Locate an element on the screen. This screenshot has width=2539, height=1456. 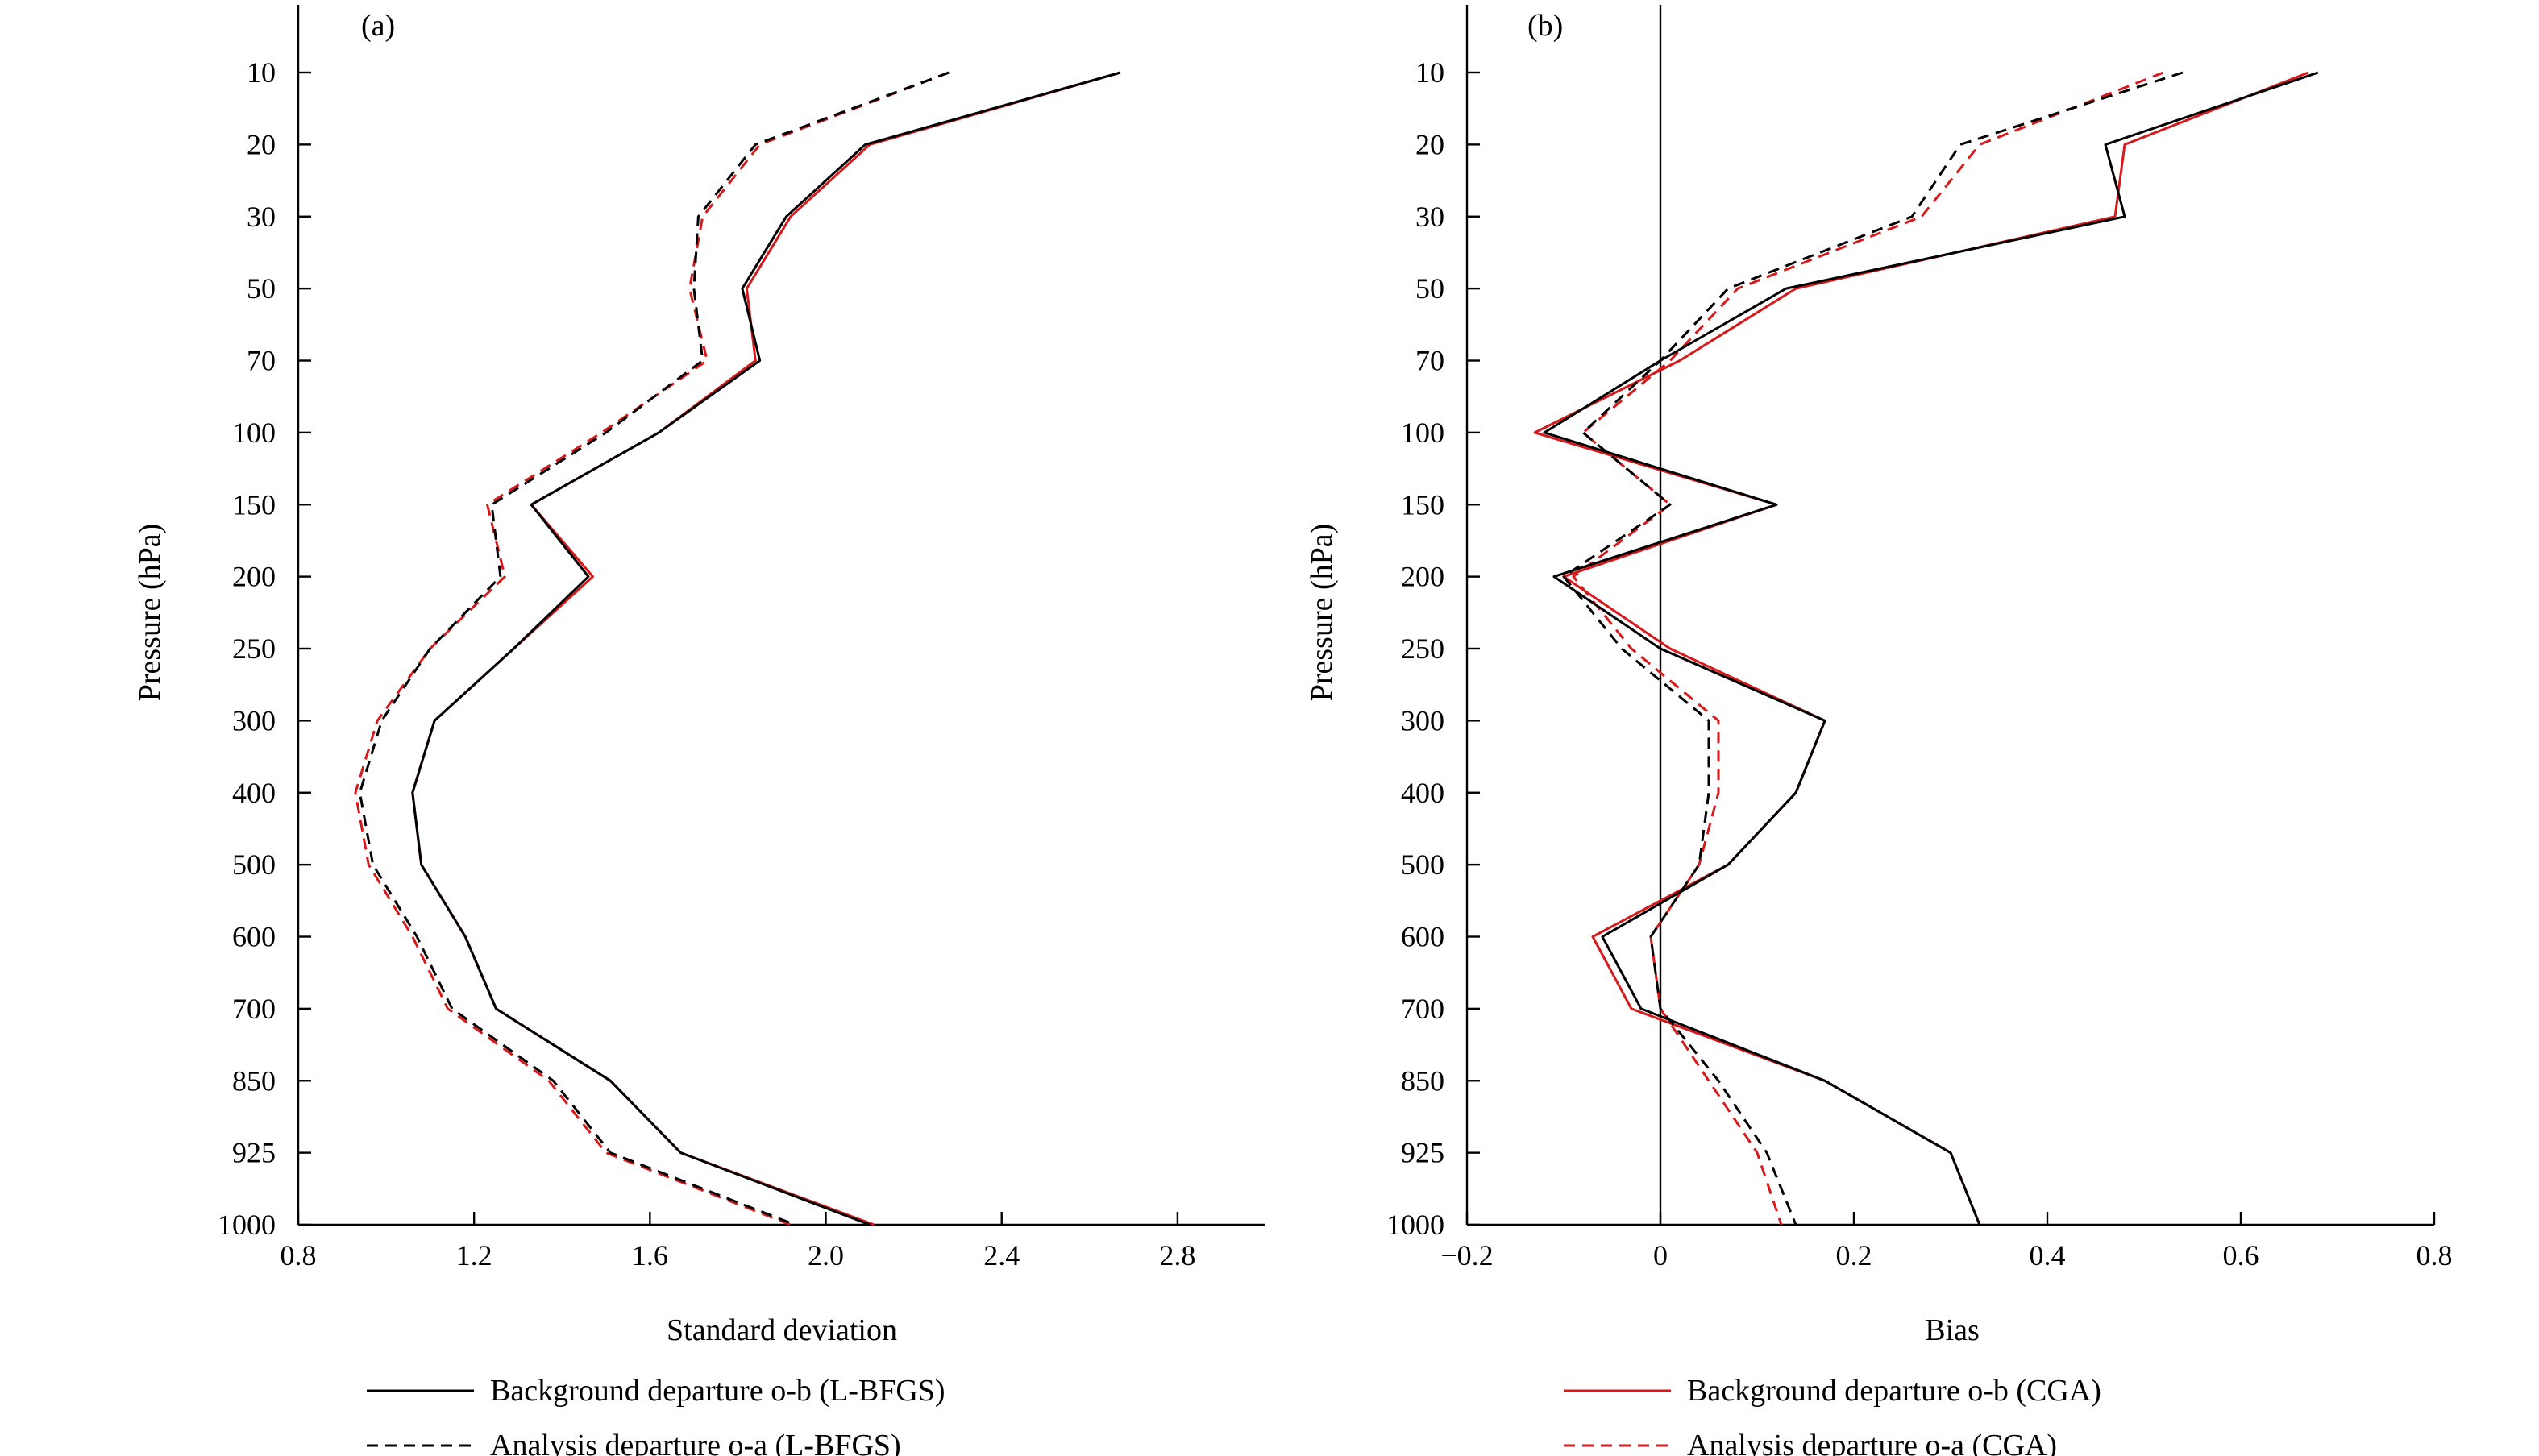
panel-b-xtick-label-2: 0.2 is located at coordinates (1854, 1255).